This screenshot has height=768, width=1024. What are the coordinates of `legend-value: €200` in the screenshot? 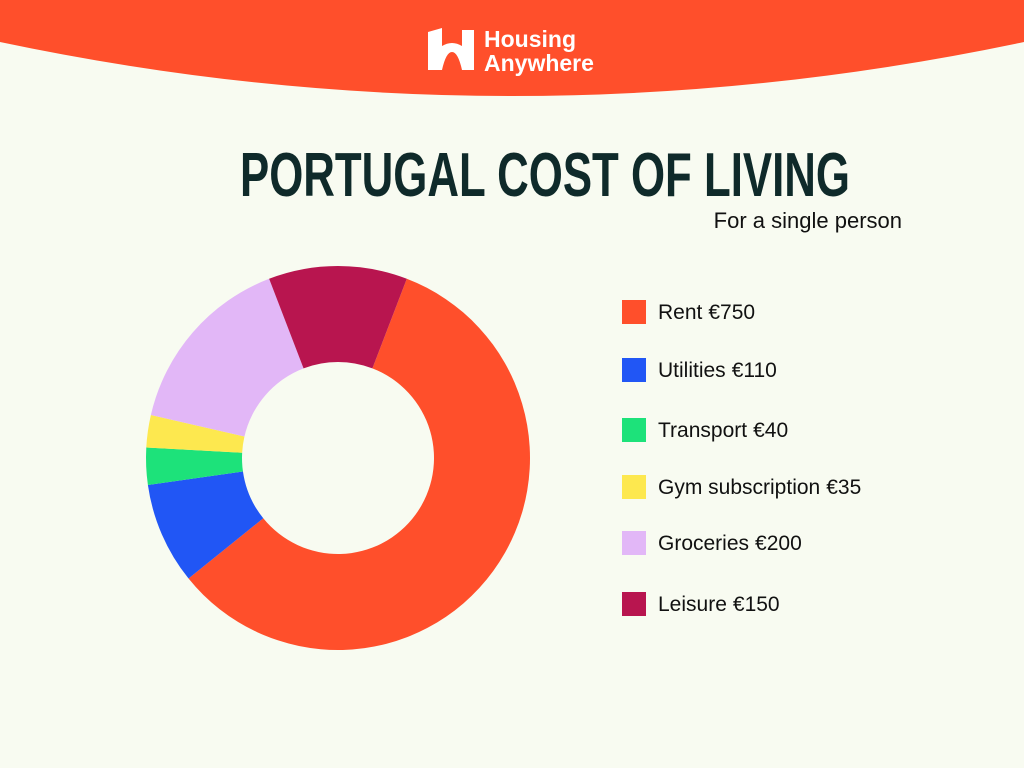 It's located at (778, 543).